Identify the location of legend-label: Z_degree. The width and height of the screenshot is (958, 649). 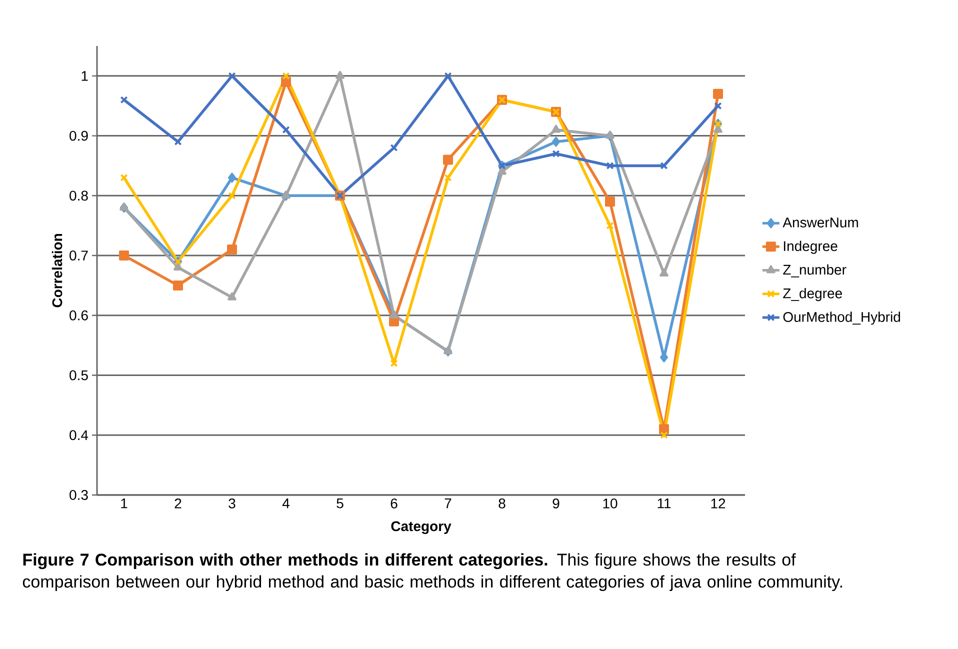
(812, 295).